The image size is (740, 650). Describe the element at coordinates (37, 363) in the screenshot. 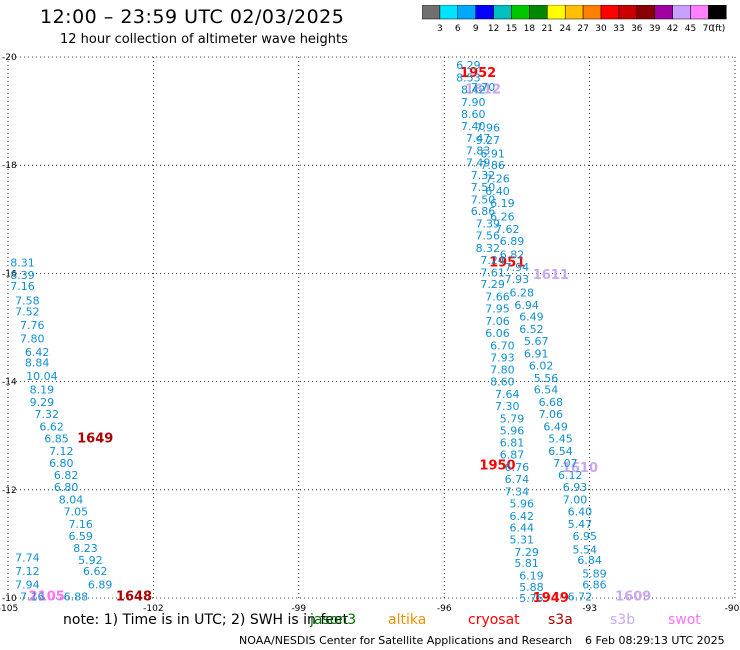

I see `wave-height-label: 8.84` at that location.